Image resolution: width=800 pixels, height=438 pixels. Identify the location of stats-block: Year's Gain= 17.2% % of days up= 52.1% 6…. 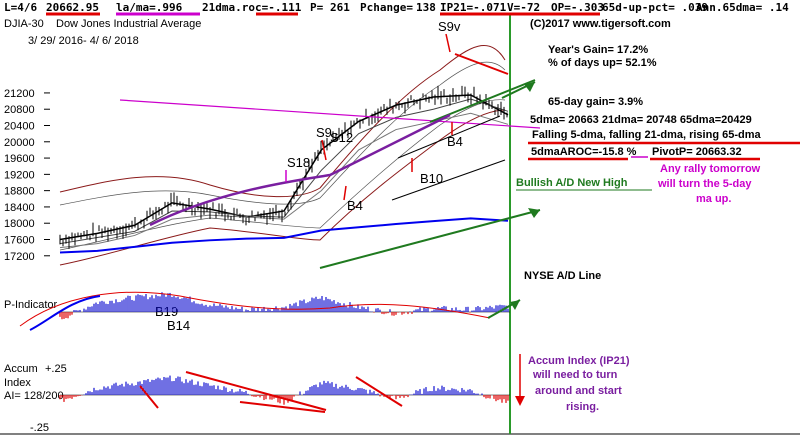
(645, 101).